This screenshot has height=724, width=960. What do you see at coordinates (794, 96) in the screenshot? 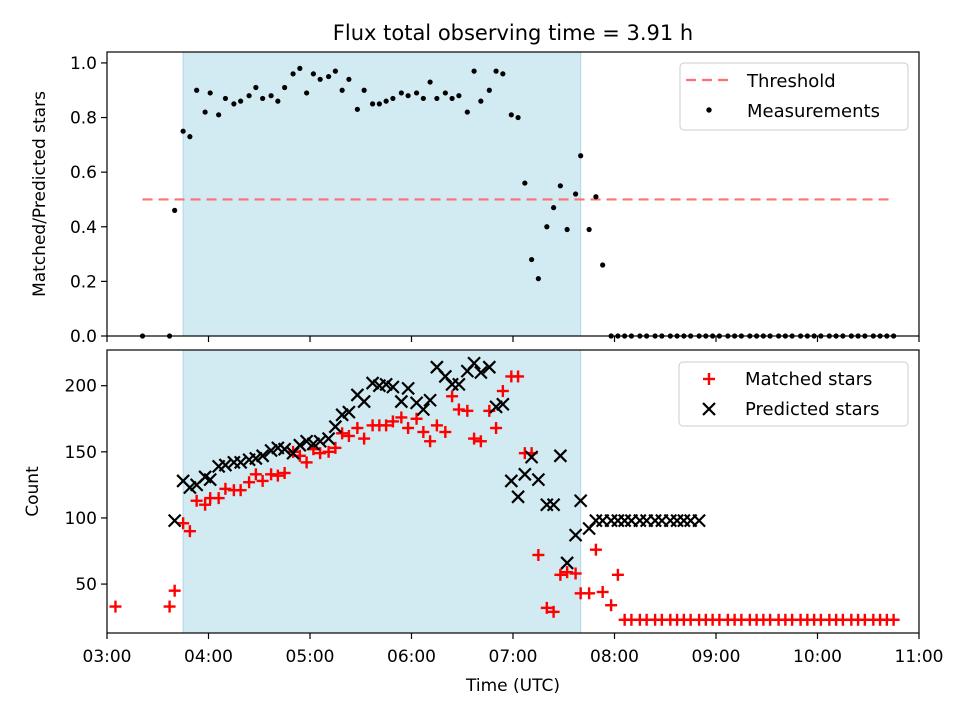
I see `ratio-legend-box` at bounding box center [794, 96].